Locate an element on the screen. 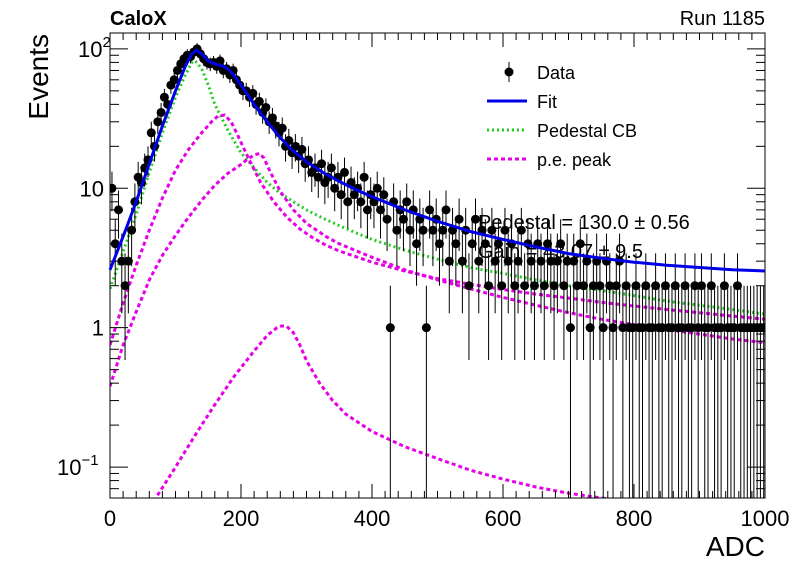  legend-marker is located at coordinates (509, 72).